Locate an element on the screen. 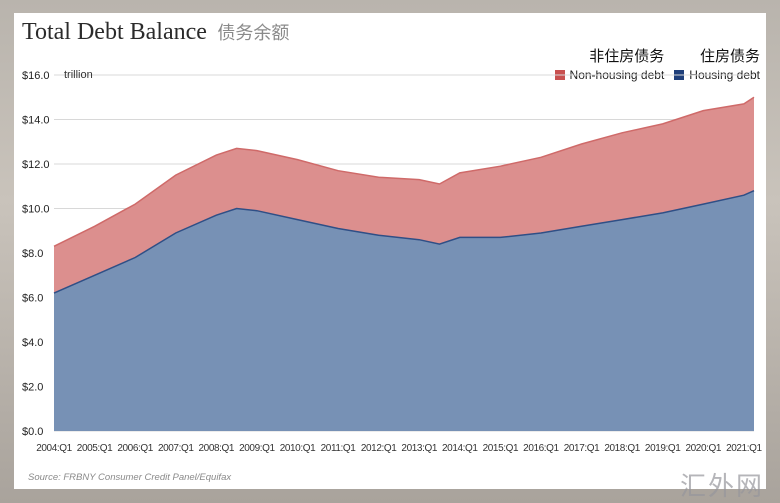  title-row: Total Debt Balance 债务余额 is located at coordinates (155, 32).